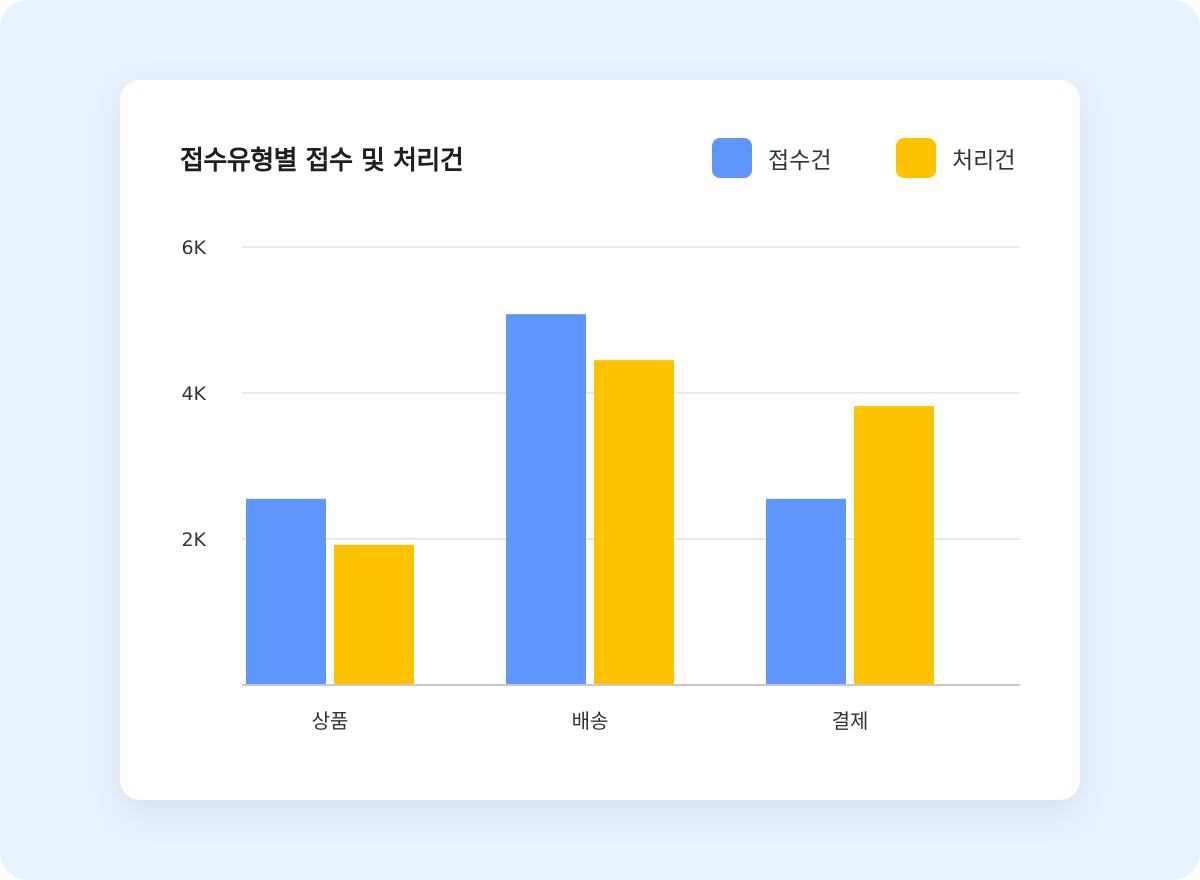 The width and height of the screenshot is (1200, 880). I want to click on legend-item-series-2: 처리건, so click(955, 158).